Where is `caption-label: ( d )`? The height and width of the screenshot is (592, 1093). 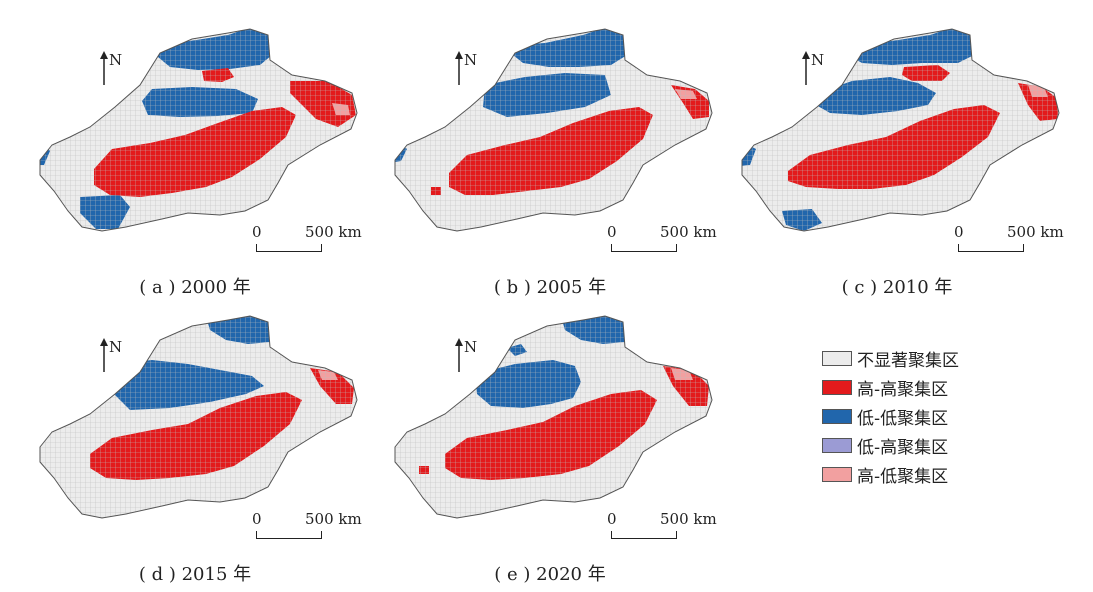 caption-label: ( d ) is located at coordinates (157, 574).